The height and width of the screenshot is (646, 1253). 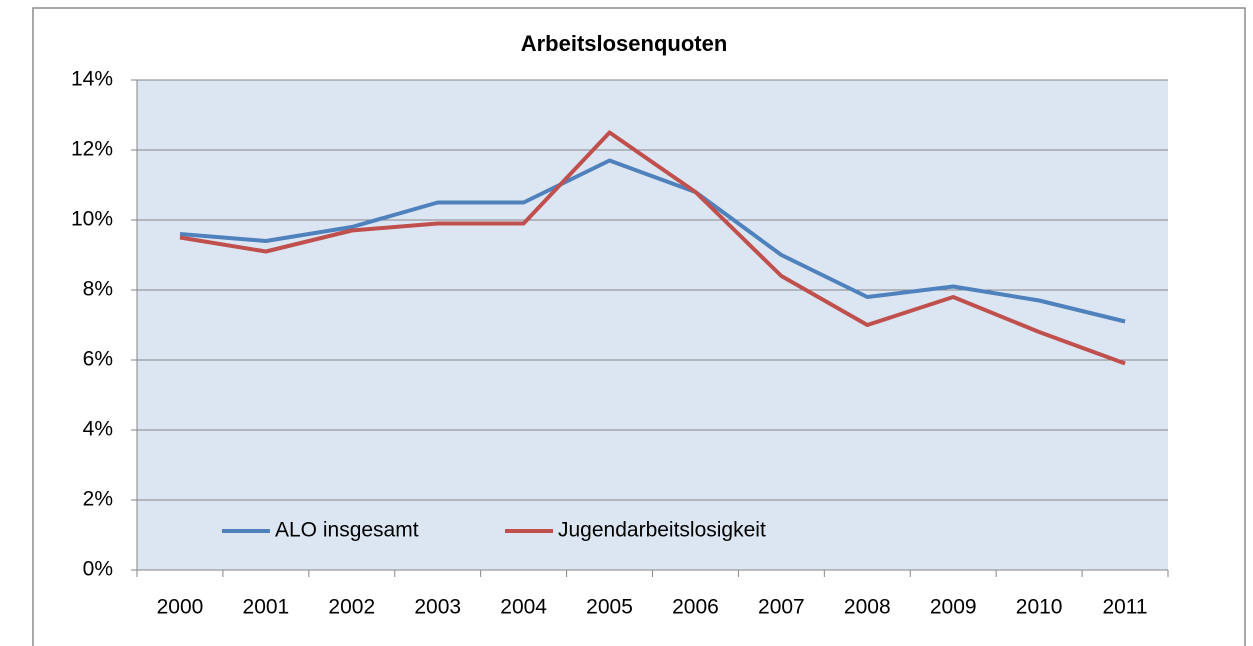 I want to click on y-tick-label: 2%, so click(x=98, y=499).